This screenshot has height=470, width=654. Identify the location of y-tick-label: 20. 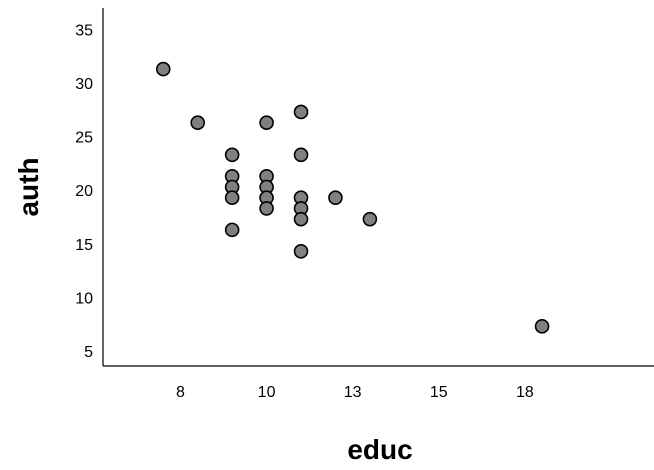
(84, 191).